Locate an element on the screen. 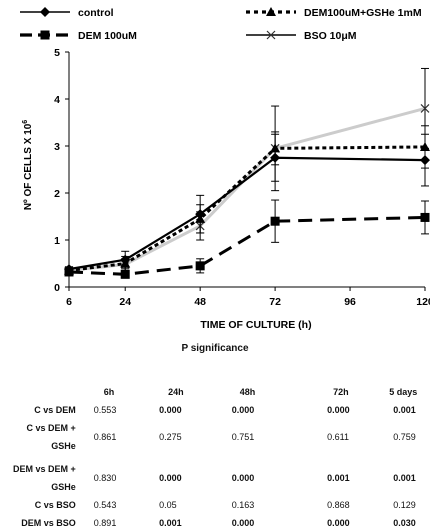 The width and height of the screenshot is (430, 532). column-header-24h: 24h is located at coordinates (176, 392).